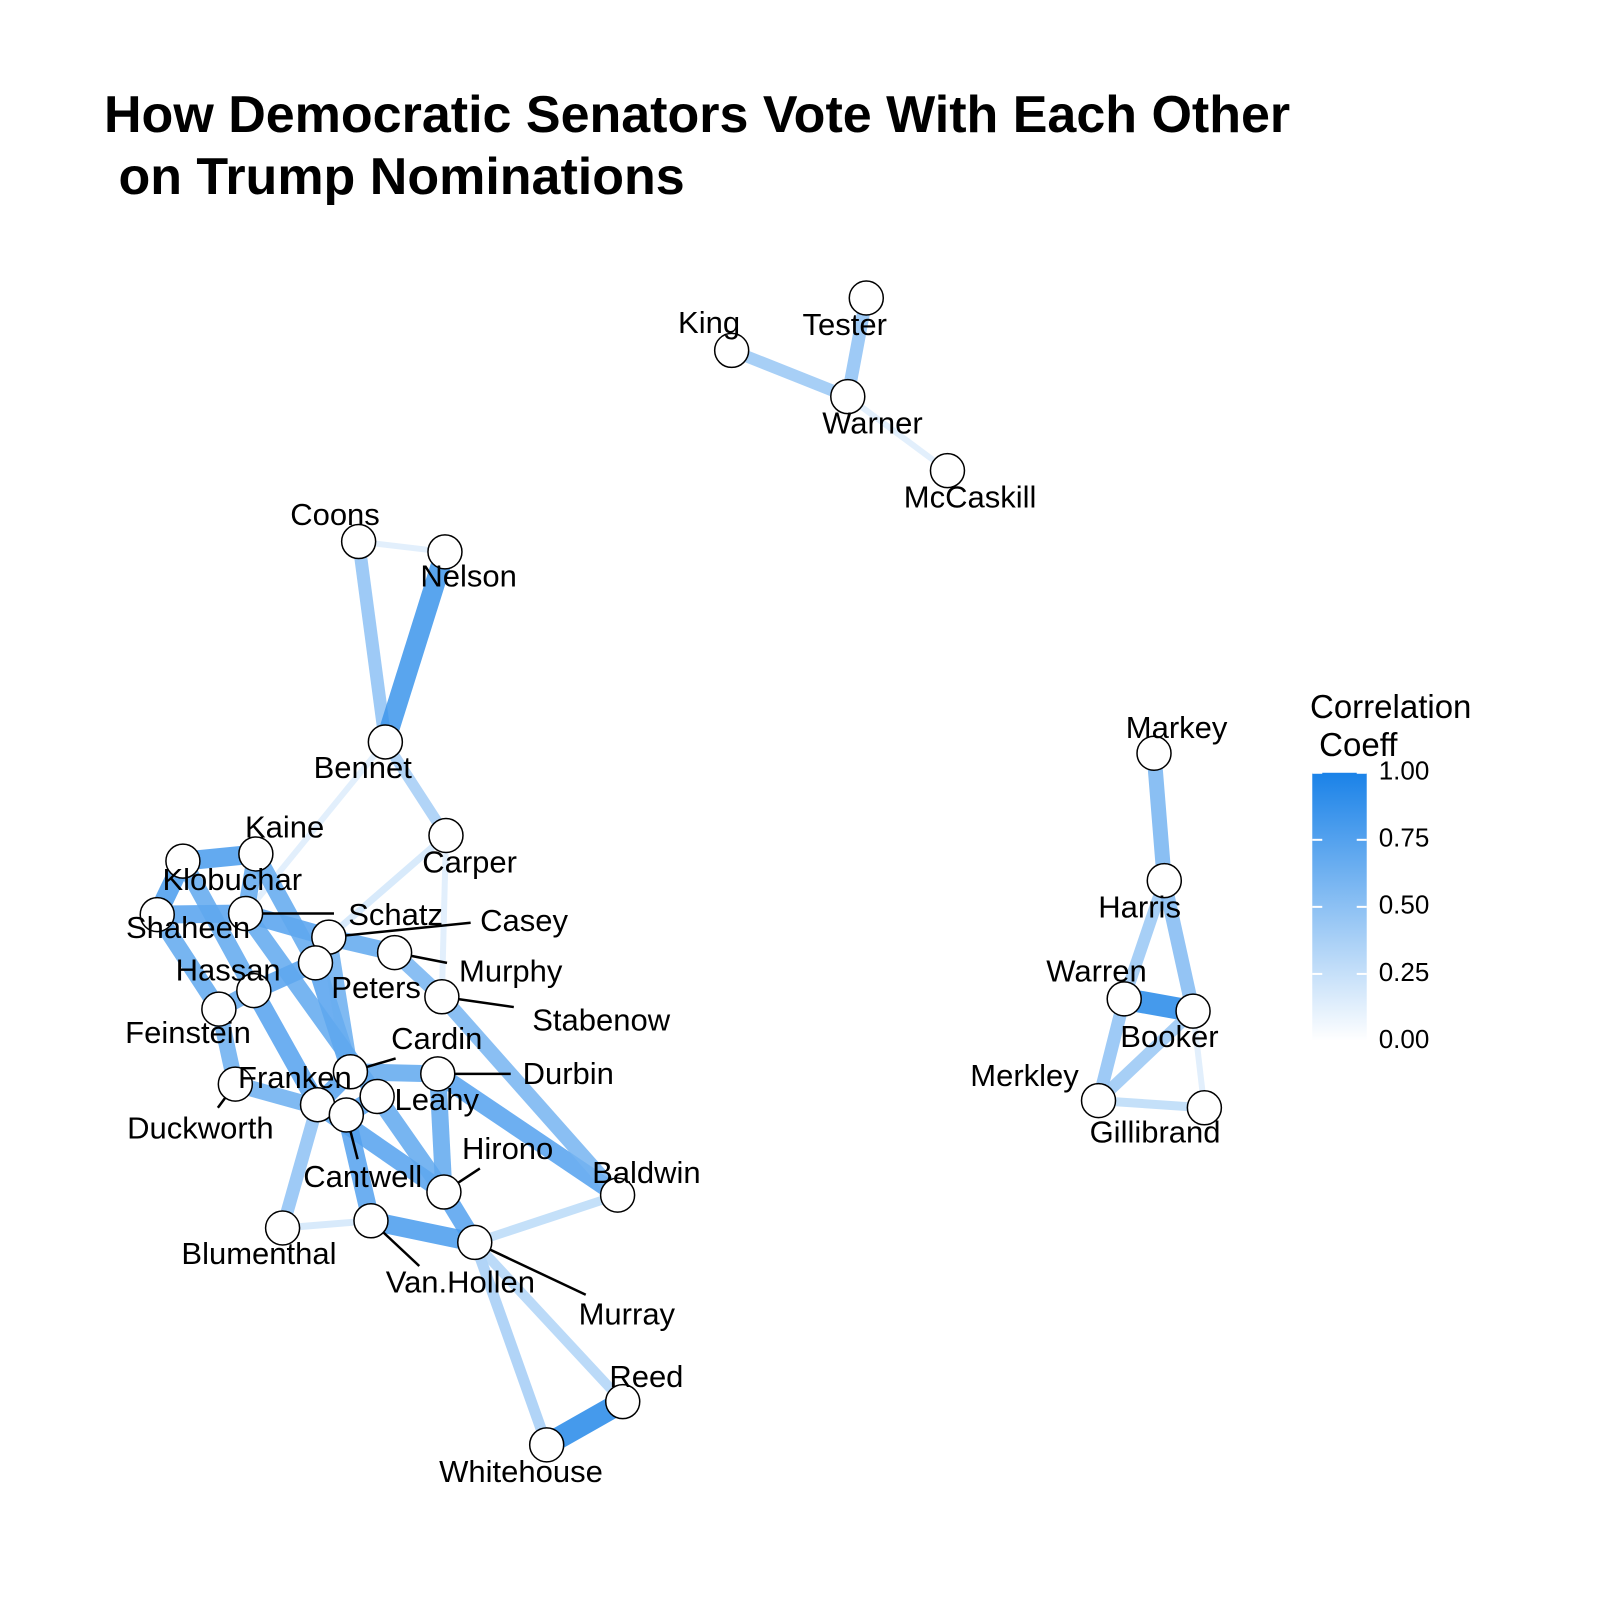 Image resolution: width=1600 pixels, height=1598 pixels. What do you see at coordinates (1139, 907) in the screenshot?
I see `node-label: Harris` at bounding box center [1139, 907].